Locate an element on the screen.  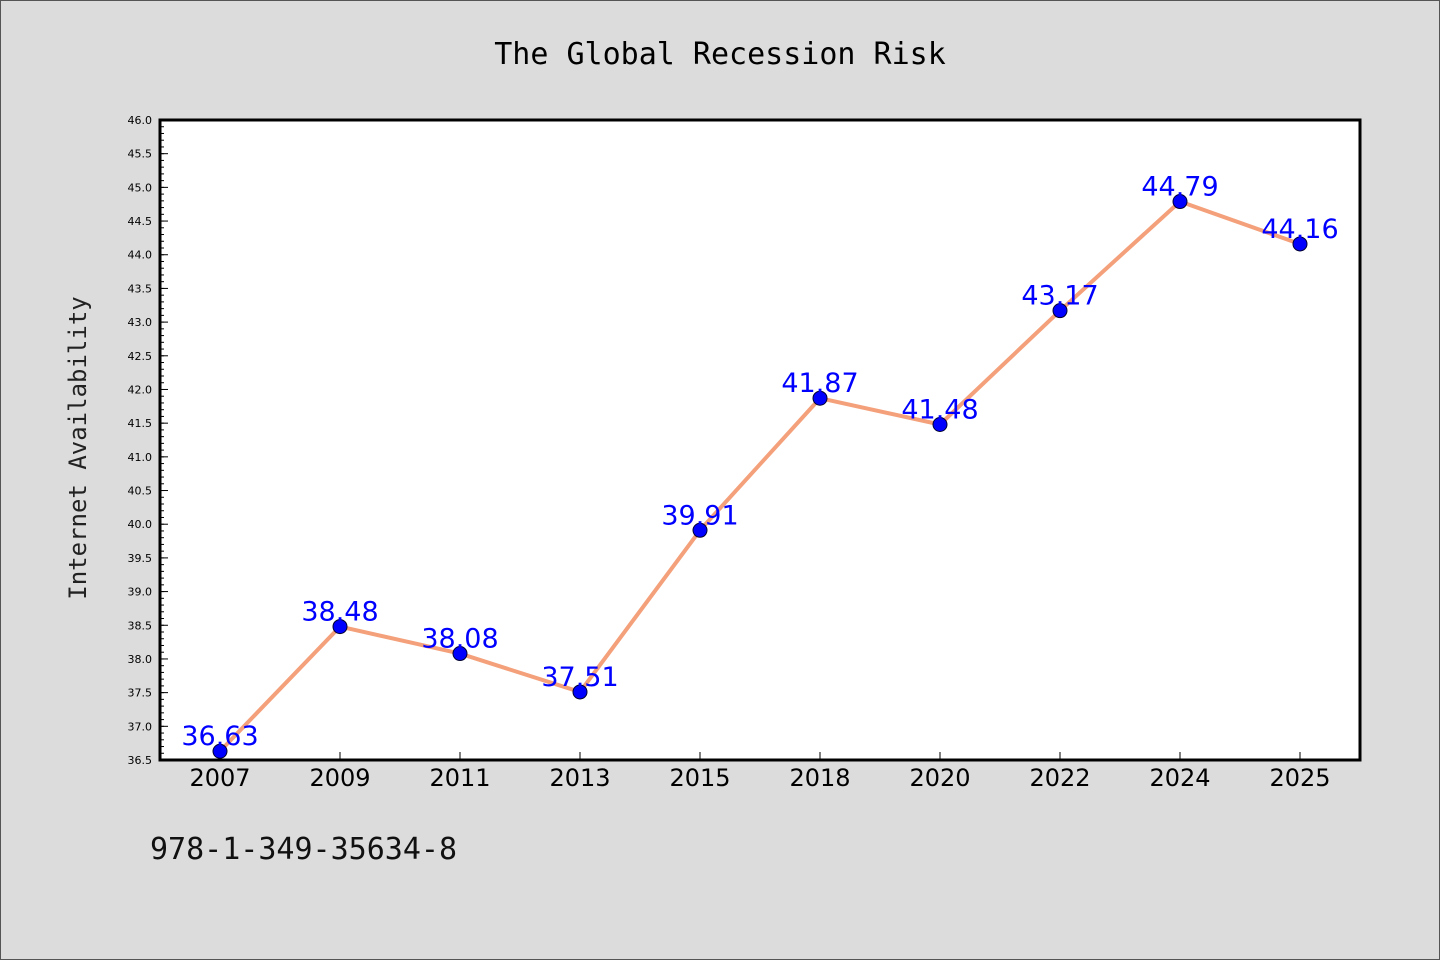
y-tick-label: 44.0 is located at coordinates (140, 255).